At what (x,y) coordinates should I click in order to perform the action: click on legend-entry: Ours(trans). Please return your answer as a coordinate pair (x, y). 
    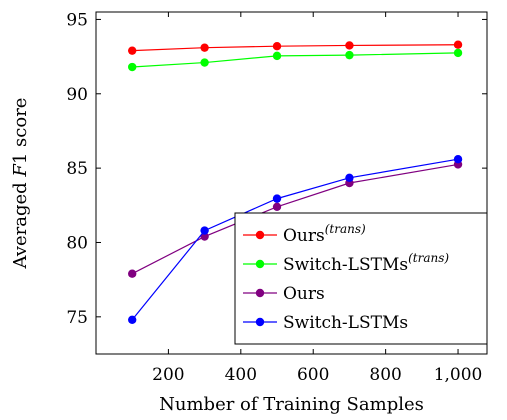
    Looking at the image, I should click on (304, 234).